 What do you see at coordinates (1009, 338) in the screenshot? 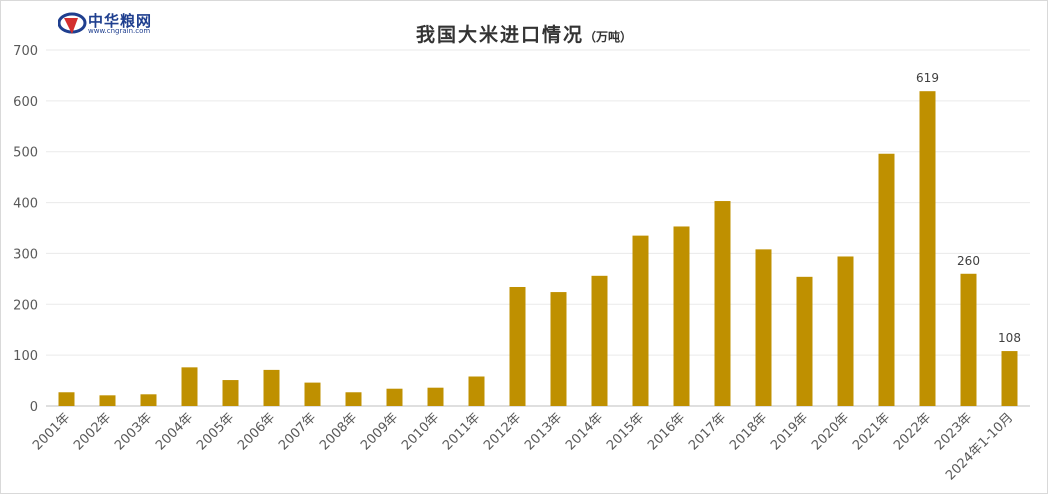
I see `data-label: 108` at bounding box center [1009, 338].